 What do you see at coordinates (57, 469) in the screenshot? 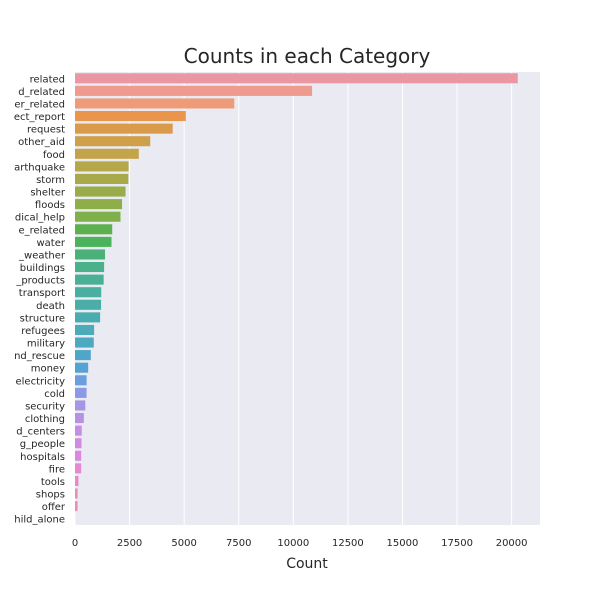
I see `y-tick-label: fire` at bounding box center [57, 469].